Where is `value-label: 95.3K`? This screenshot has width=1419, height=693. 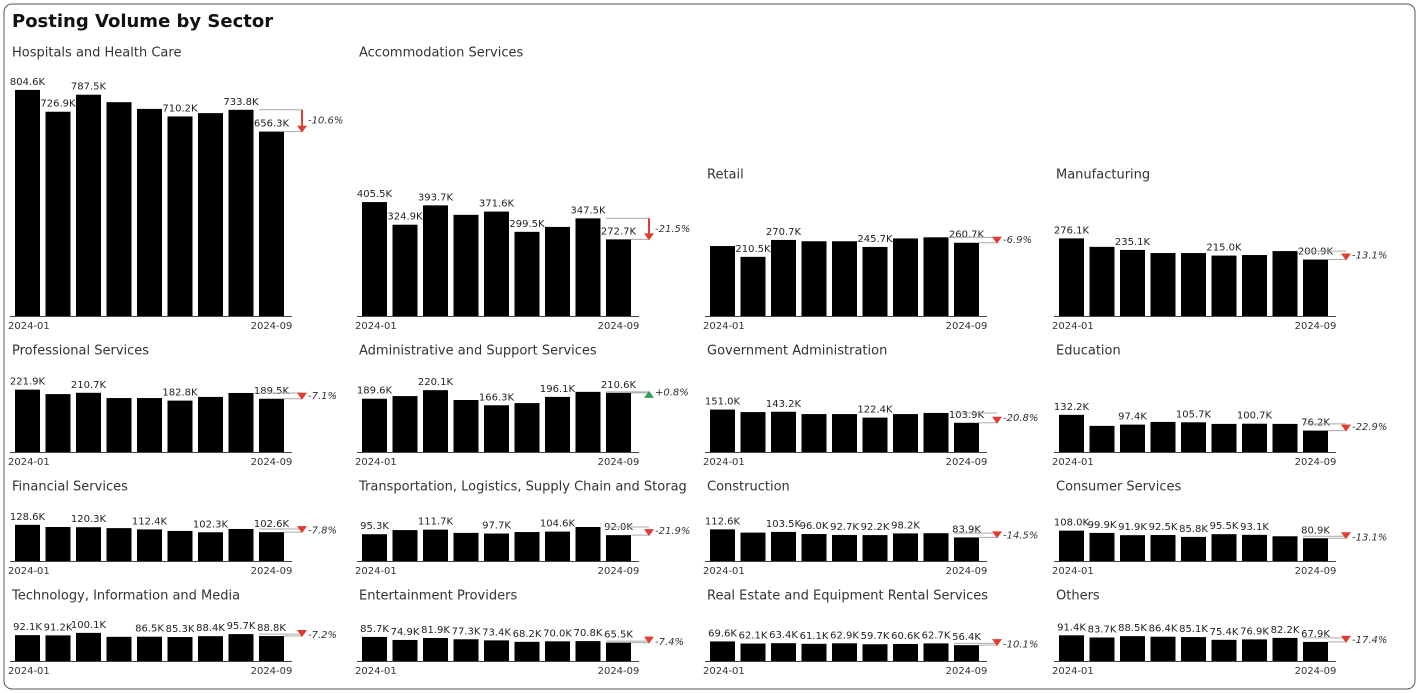
value-label: 95.3K is located at coordinates (374, 526).